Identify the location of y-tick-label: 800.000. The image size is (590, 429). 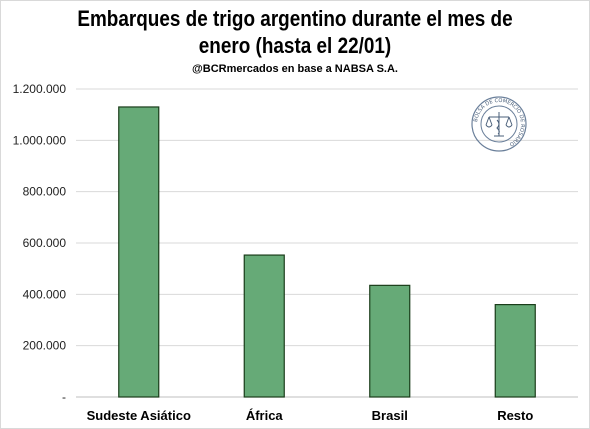
(45, 192).